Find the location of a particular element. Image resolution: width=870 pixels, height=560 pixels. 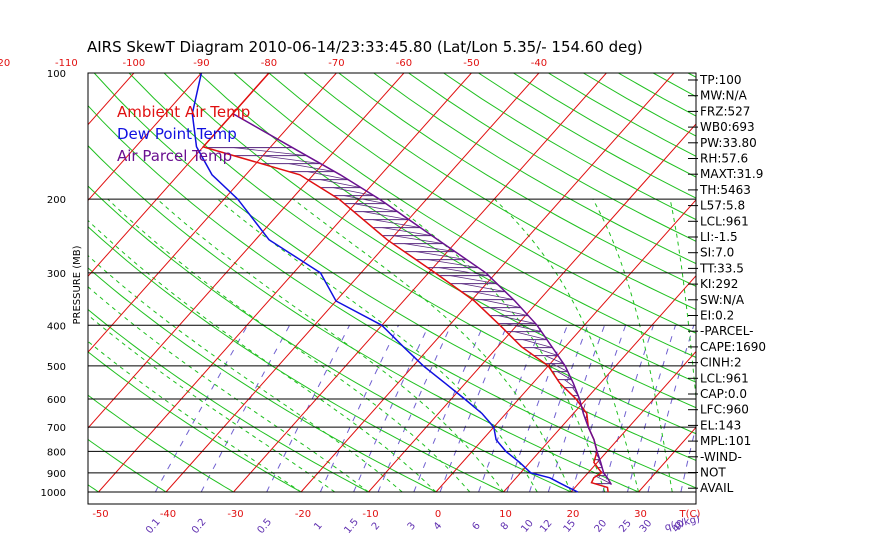

stability-index: LFC:960 is located at coordinates (724, 410).